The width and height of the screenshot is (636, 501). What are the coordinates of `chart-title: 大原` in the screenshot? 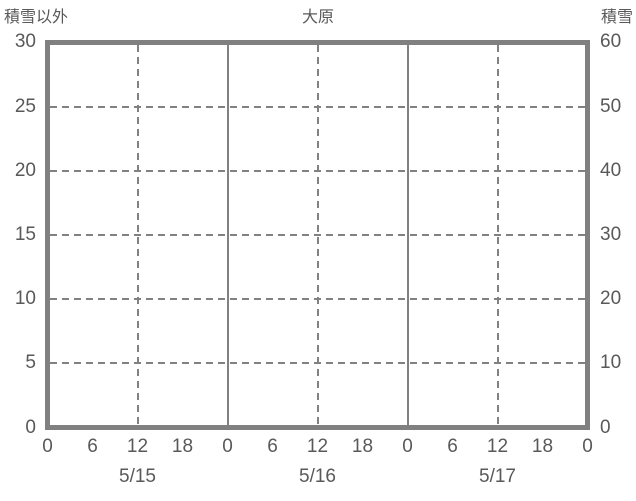 It's located at (318, 17).